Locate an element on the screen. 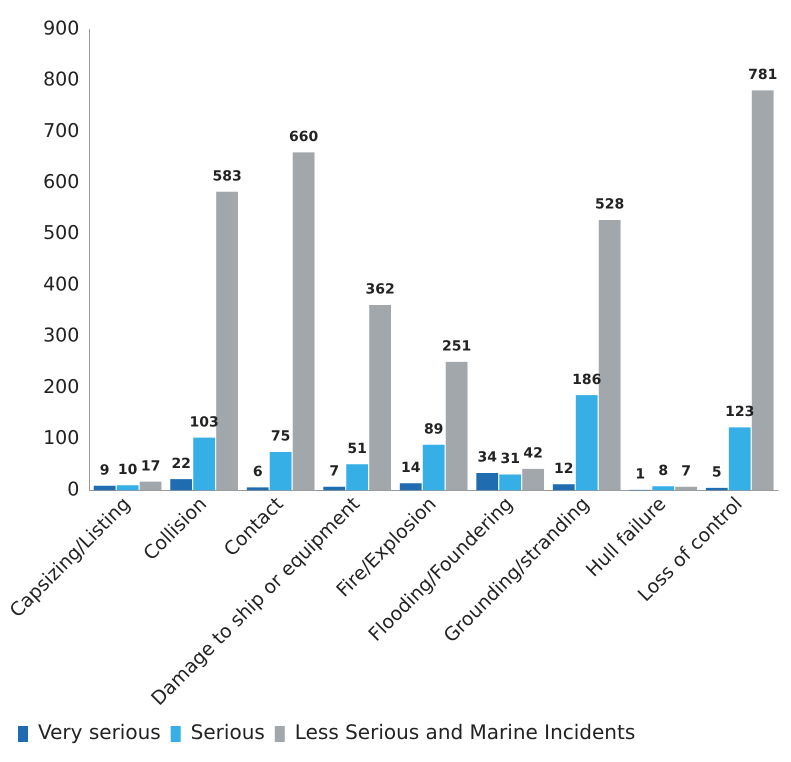 The image size is (791, 762). data-label: 10 is located at coordinates (128, 470).